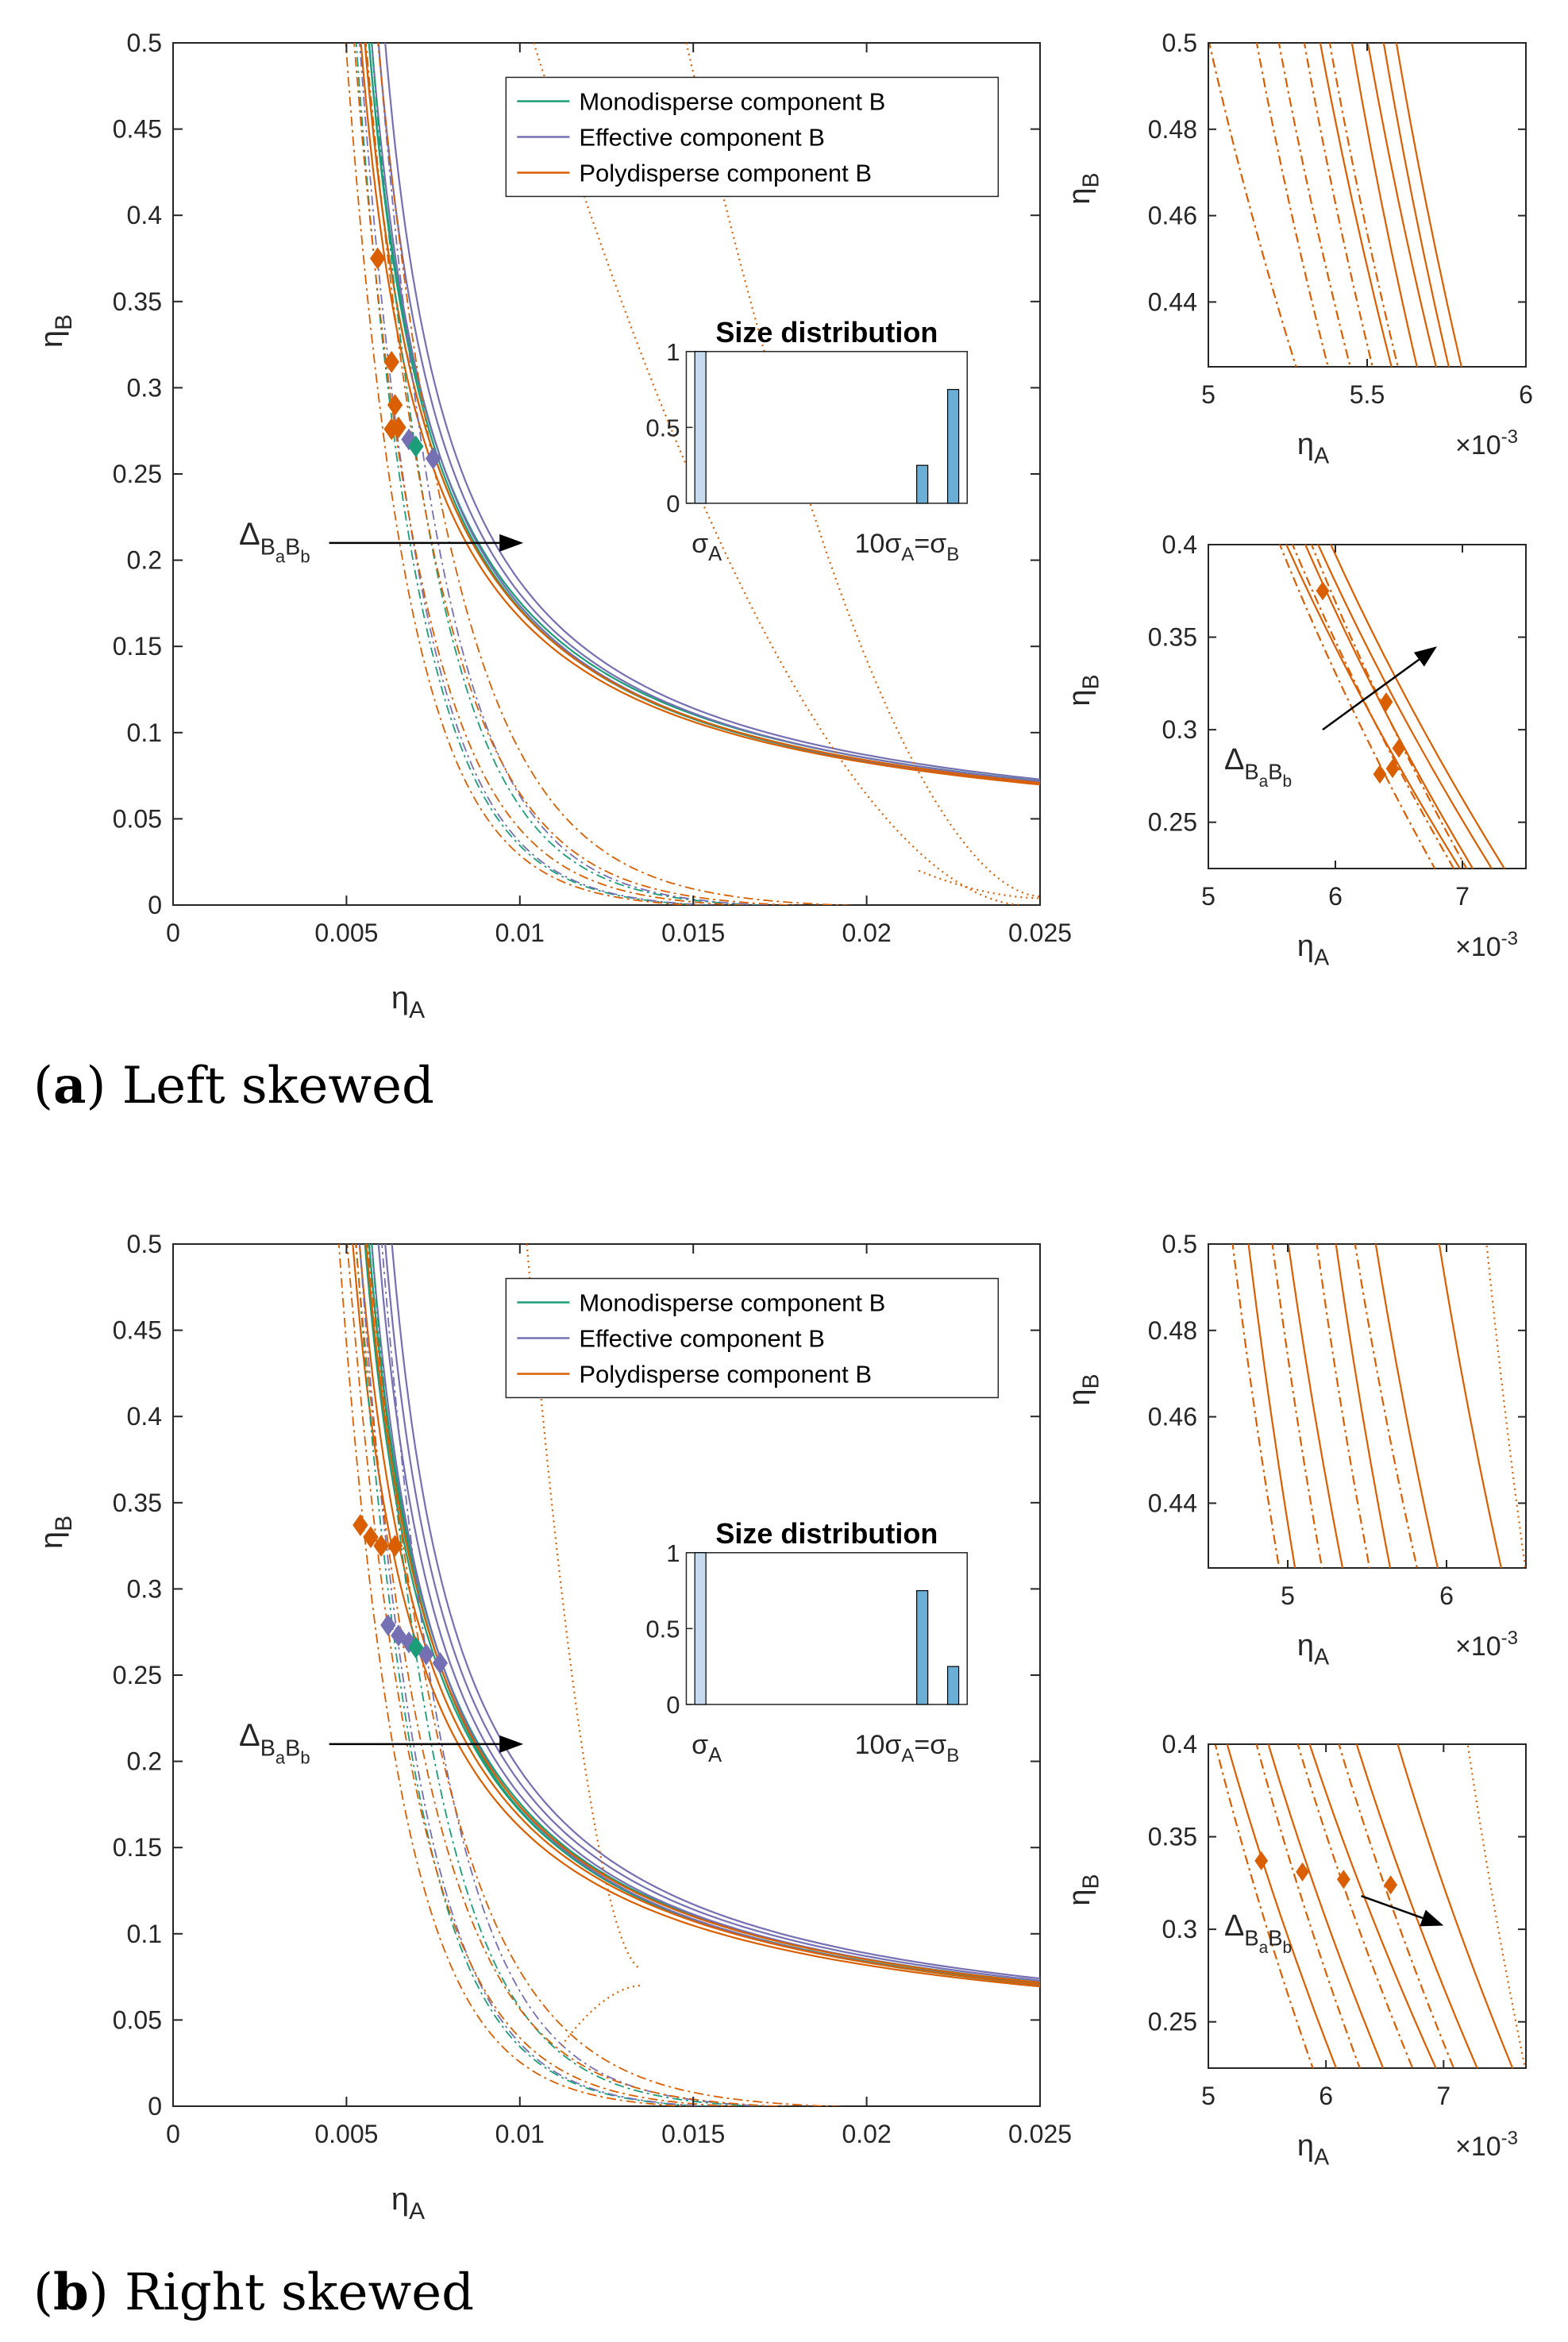  I want to click on b-marker-effective, so click(440, 1662).